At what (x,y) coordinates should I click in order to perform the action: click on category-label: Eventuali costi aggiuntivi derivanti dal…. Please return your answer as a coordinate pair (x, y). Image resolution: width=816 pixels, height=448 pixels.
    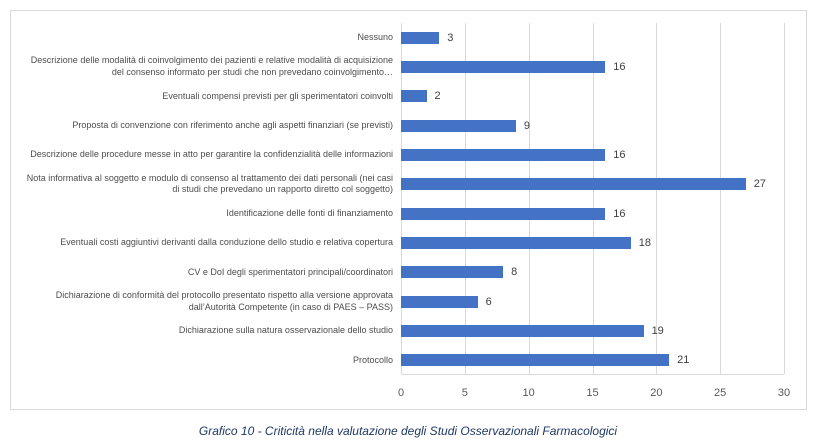
    Looking at the image, I should click on (226, 242).